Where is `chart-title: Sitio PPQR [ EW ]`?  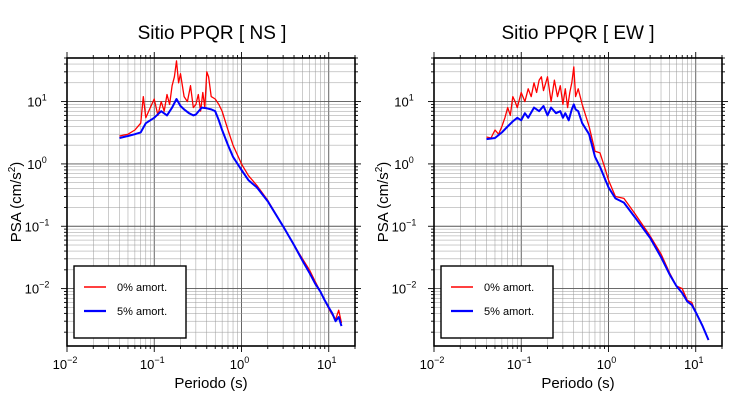
chart-title: Sitio PPQR [ EW ] is located at coordinates (577, 33).